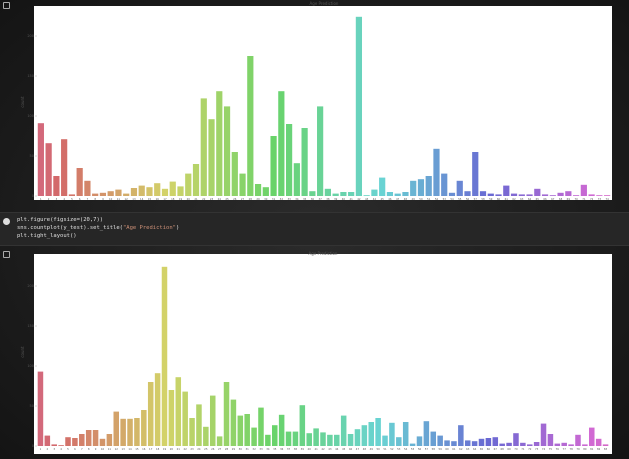 This screenshot has height=459, width=629. I want to click on x-tick-label: 37, so click(289, 449).